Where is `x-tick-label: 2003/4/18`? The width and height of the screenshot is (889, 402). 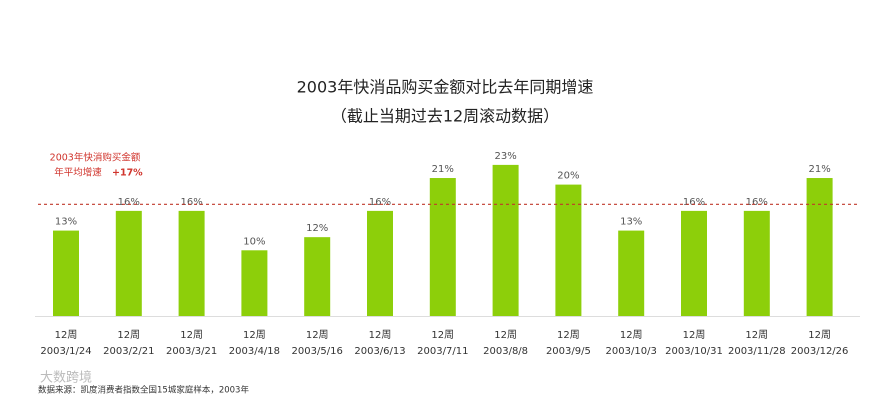
x-tick-label: 2003/4/18 is located at coordinates (254, 351).